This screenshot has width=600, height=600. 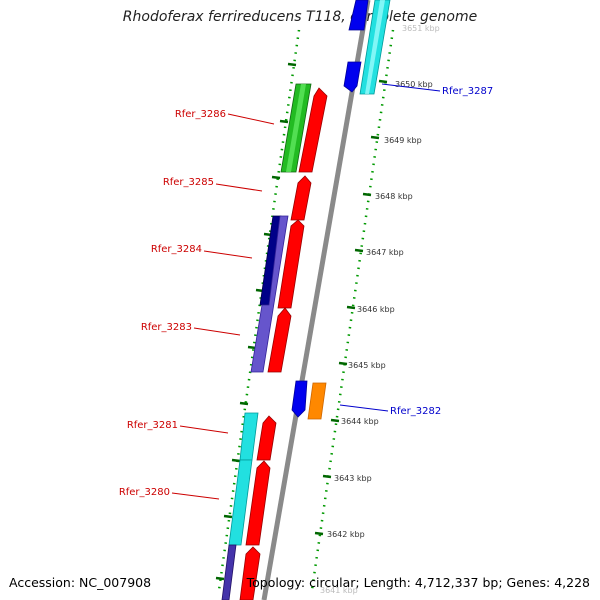 What do you see at coordinates (467, 91) in the screenshot?
I see `gene-label-rfer-3287: Rfer_3287` at bounding box center [467, 91].